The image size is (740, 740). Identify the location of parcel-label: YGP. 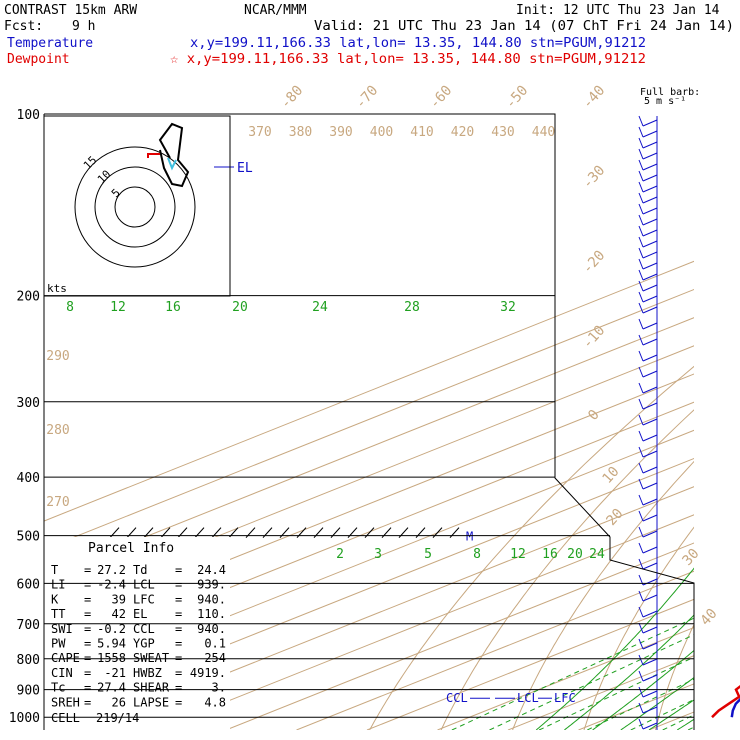
(144, 644).